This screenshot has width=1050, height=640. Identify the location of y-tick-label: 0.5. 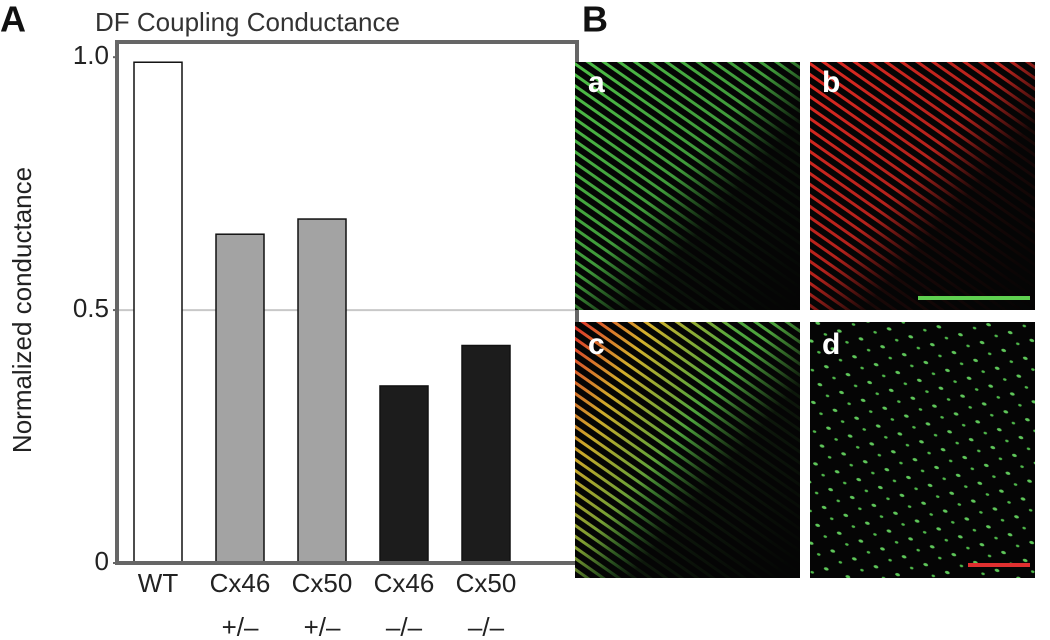
(91, 308).